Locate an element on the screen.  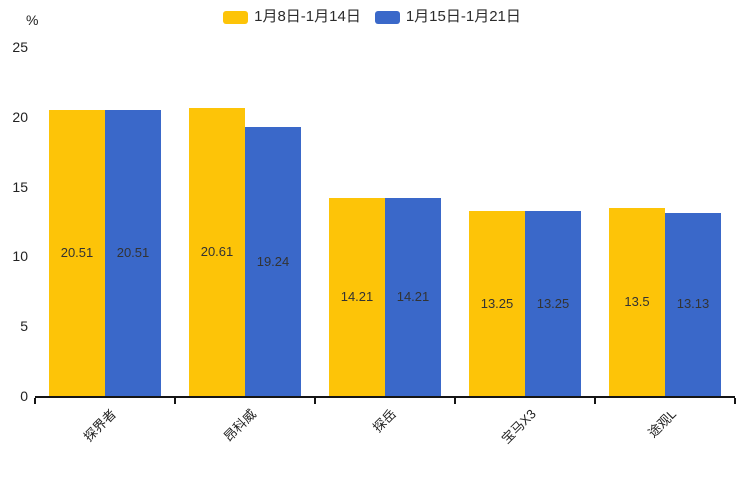
bar-value-label: 13.13 is located at coordinates (693, 304).